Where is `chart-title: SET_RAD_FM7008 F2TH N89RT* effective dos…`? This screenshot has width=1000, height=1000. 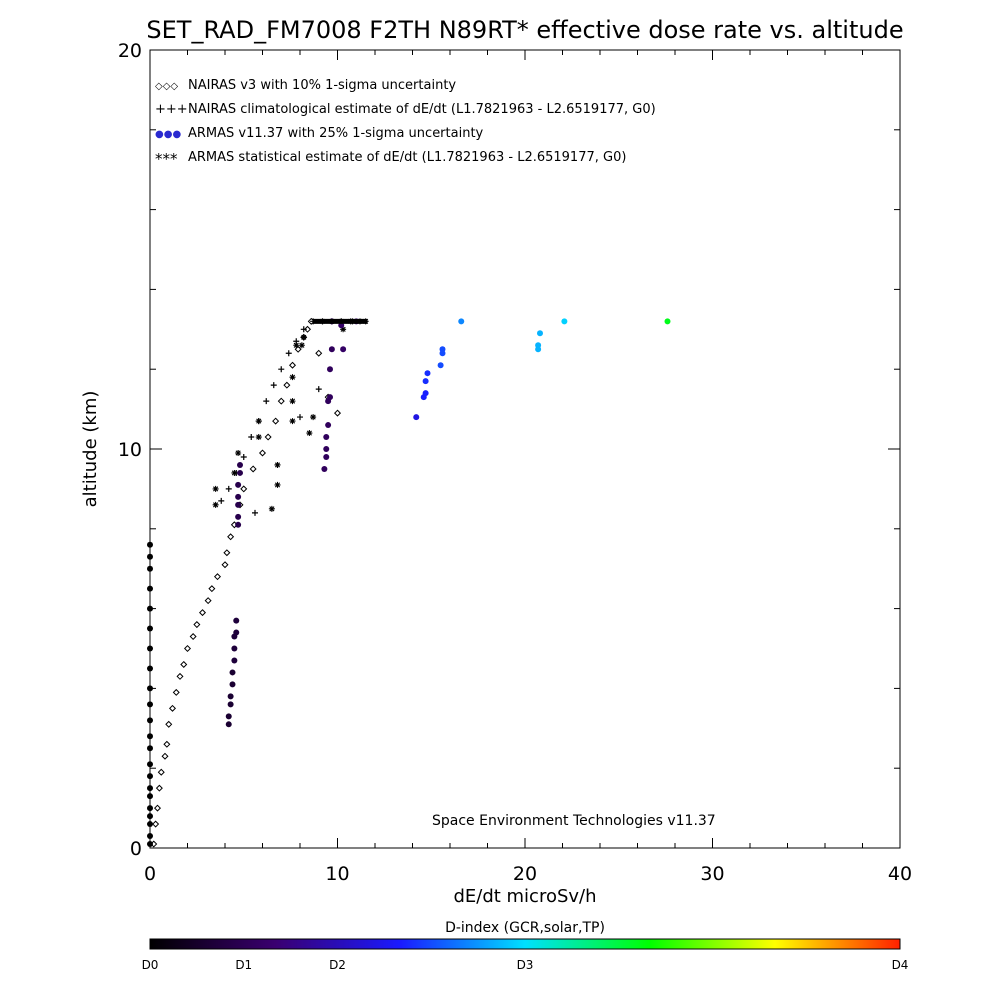 chart-title: SET_RAD_FM7008 F2TH N89RT* effective dos… is located at coordinates (524, 30).